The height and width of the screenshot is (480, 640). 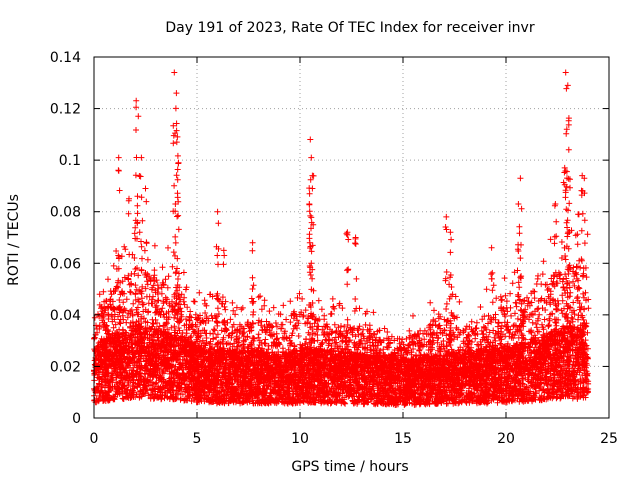 What do you see at coordinates (65, 316) in the screenshot?
I see `y-tick-label: 0.04` at bounding box center [65, 316].